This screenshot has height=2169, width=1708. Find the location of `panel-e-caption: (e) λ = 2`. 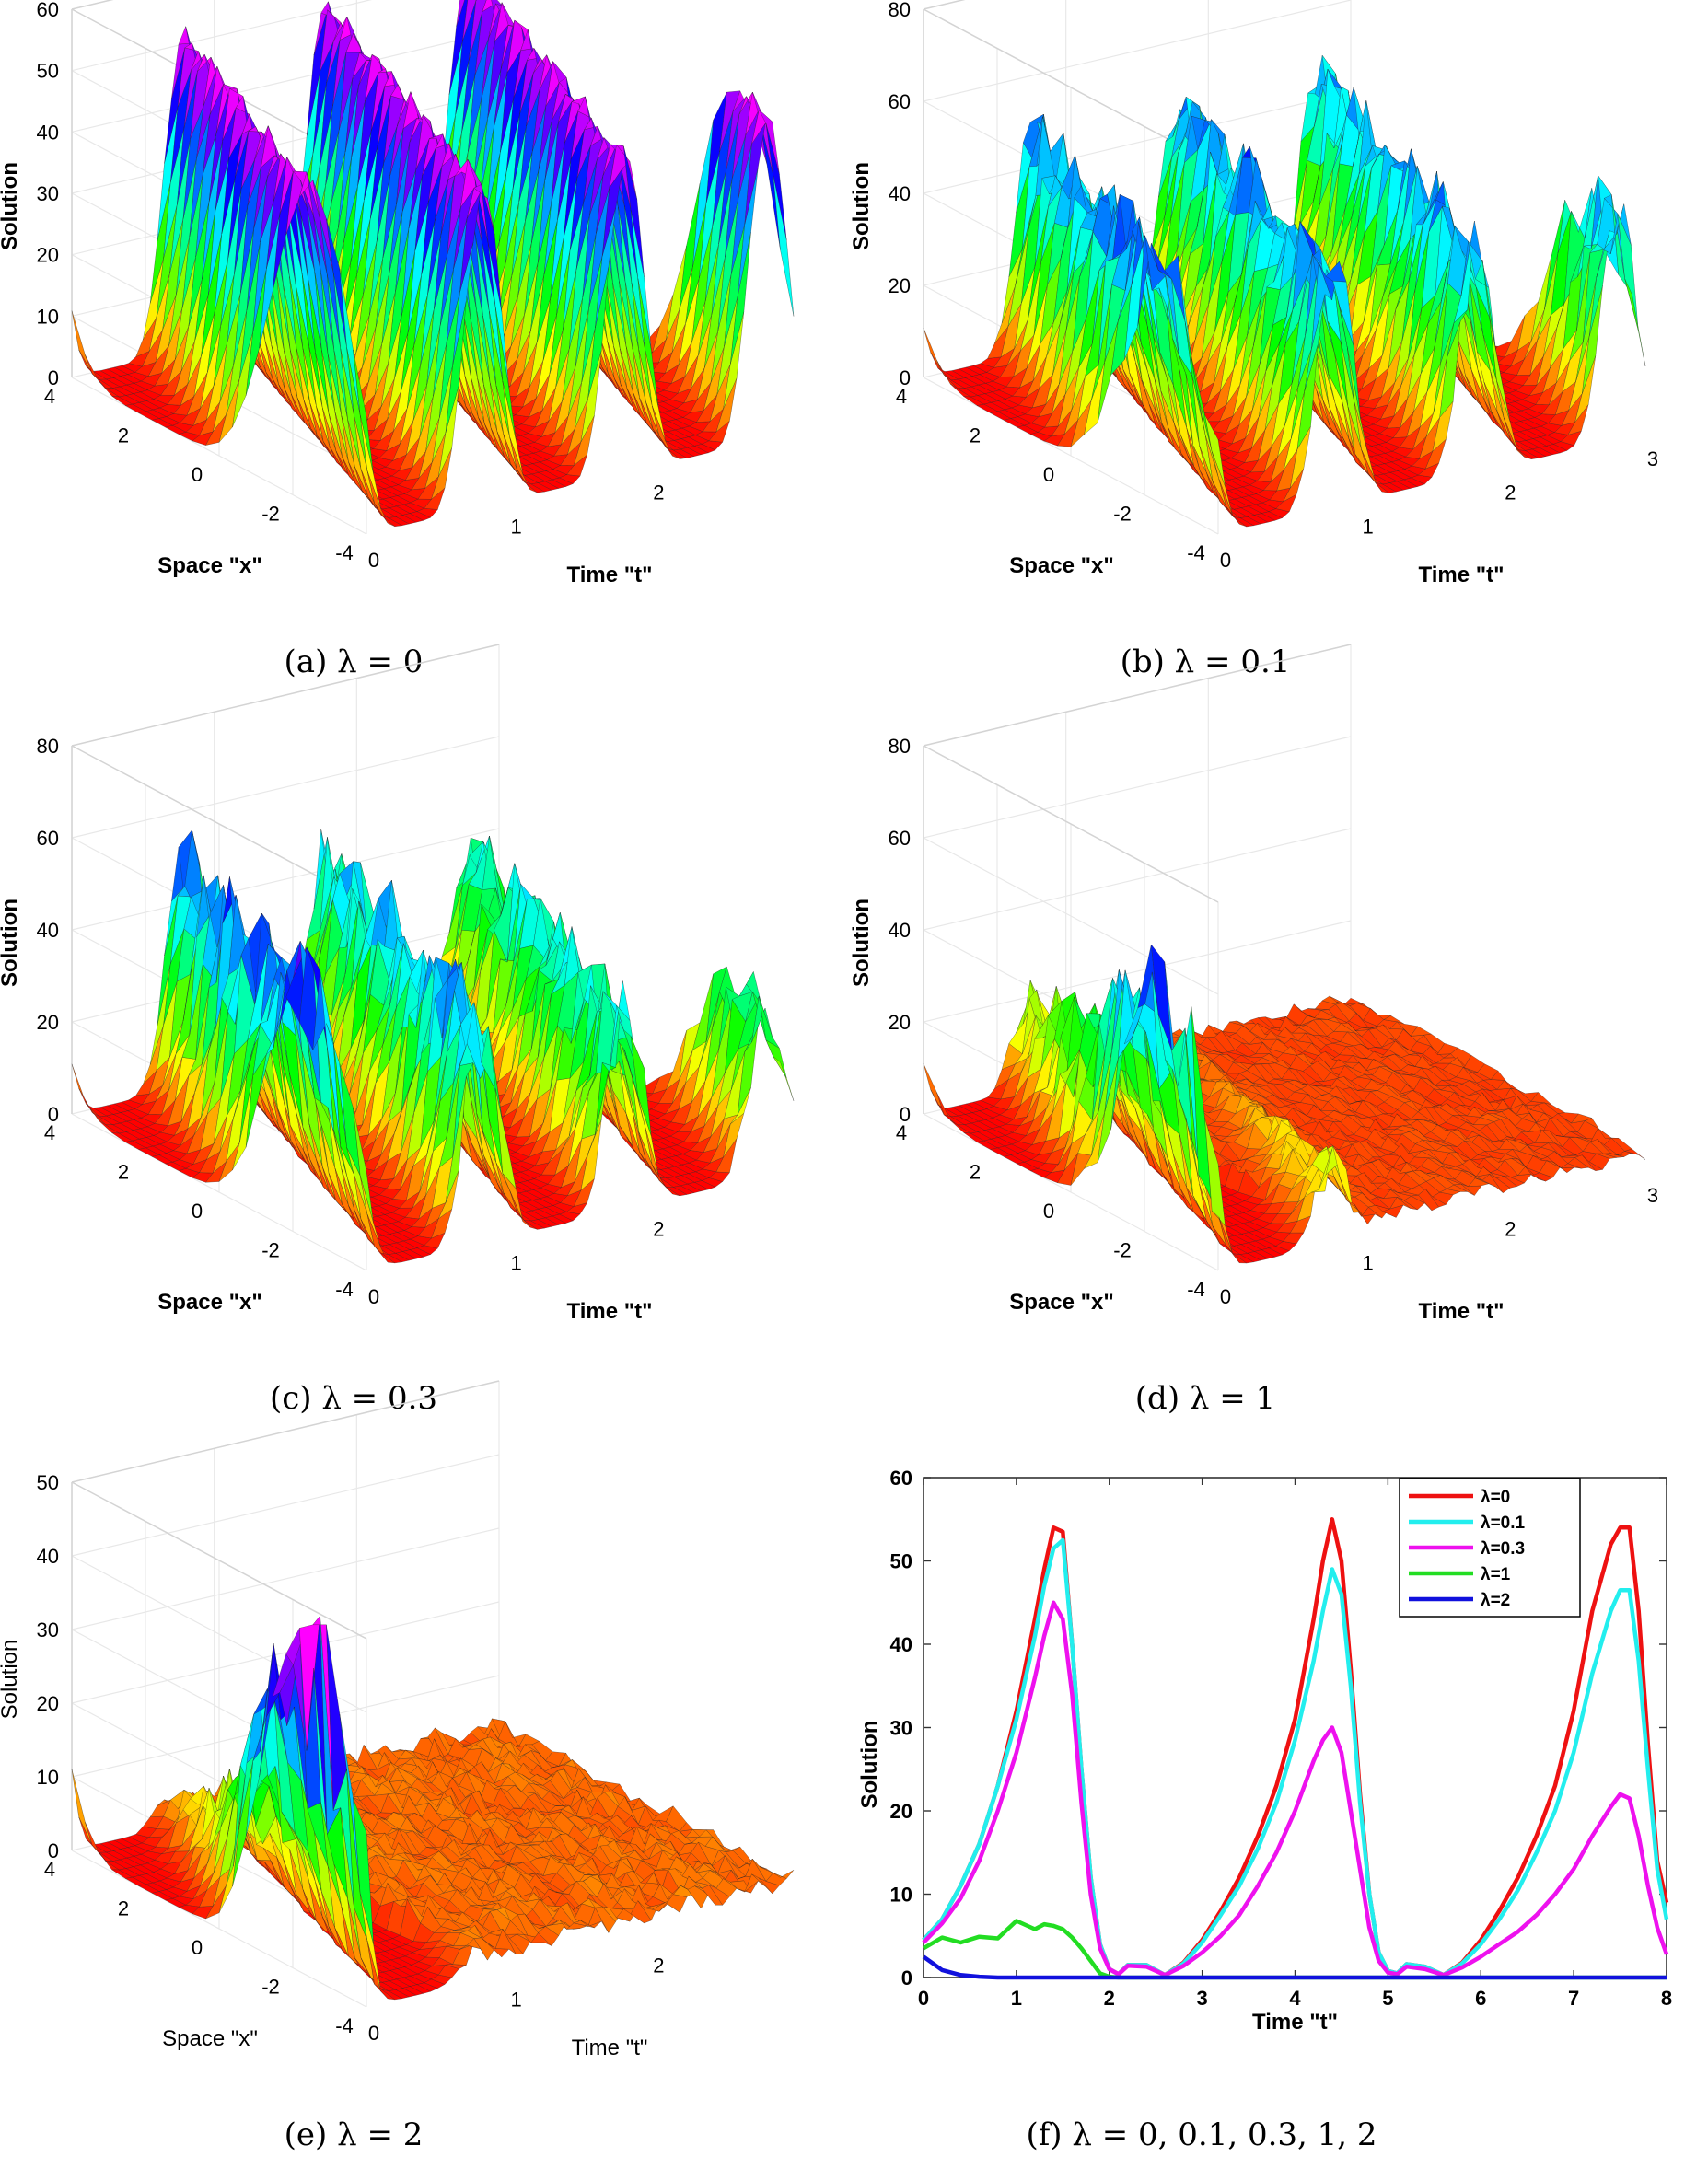

panel-e-caption: (e) λ = 2 is located at coordinates (354, 2135).